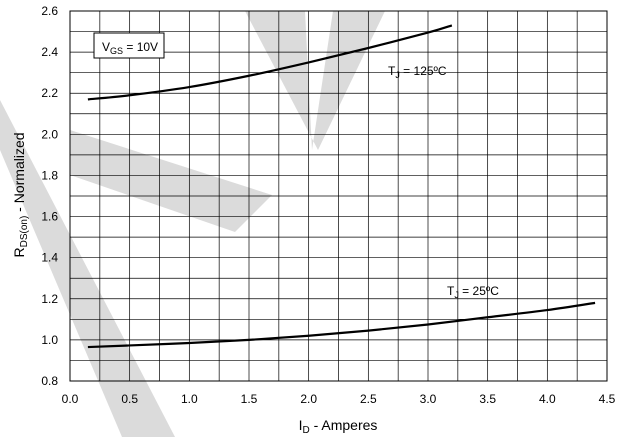 The image size is (629, 437). What do you see at coordinates (49, 381) in the screenshot?
I see `y-tick-label: 0.8` at bounding box center [49, 381].